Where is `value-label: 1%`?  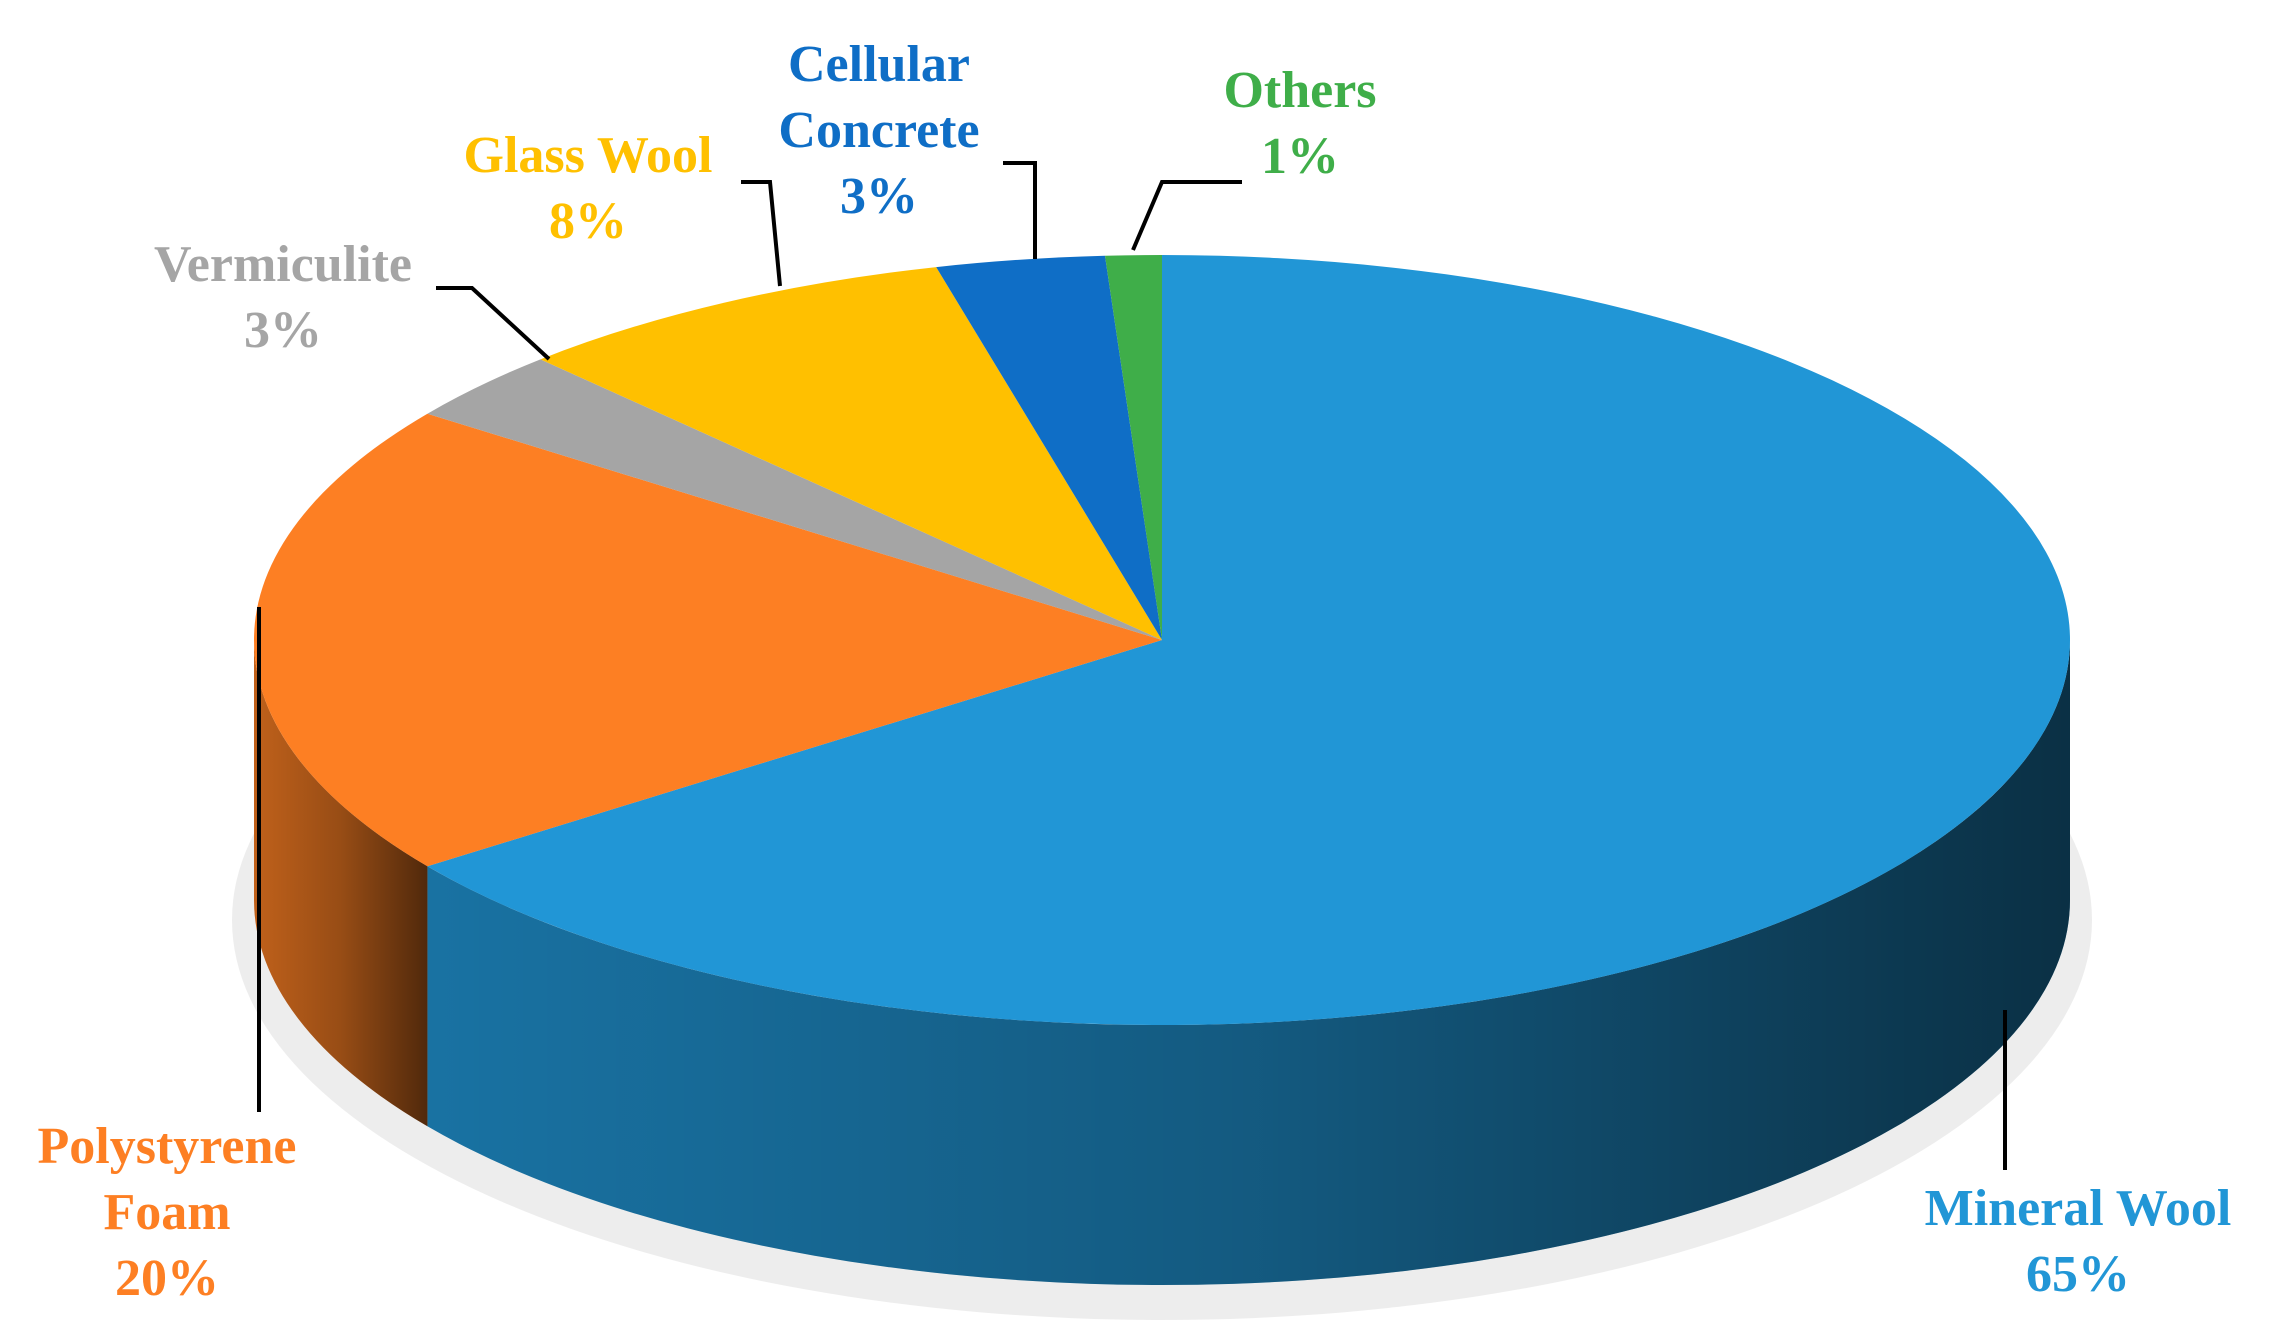 value-label: 1% is located at coordinates (1300, 156).